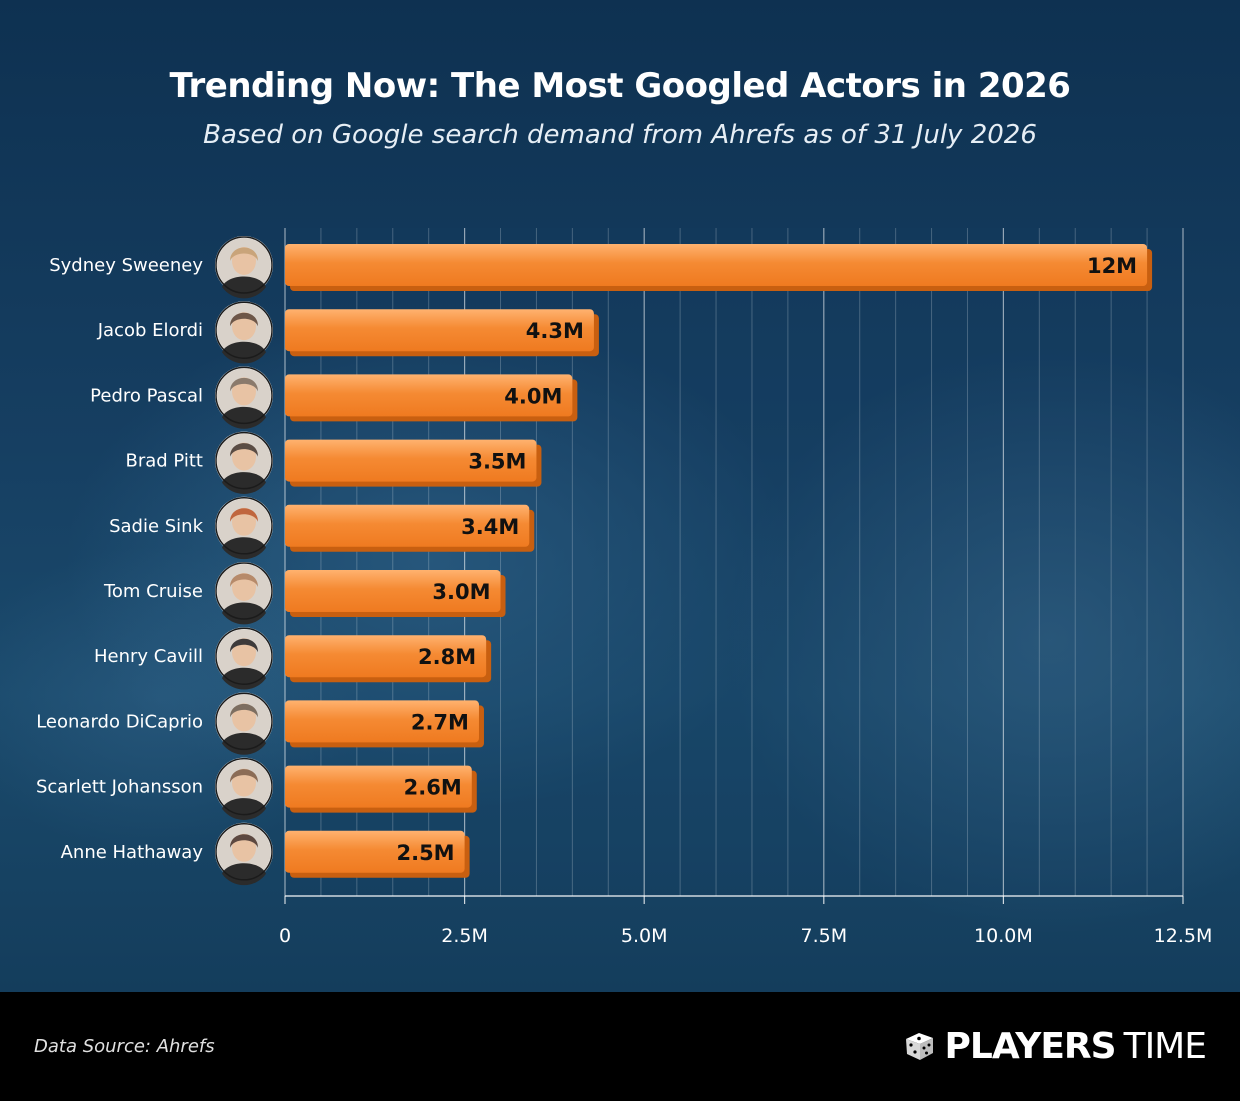 Image resolution: width=1240 pixels, height=1101 pixels. Describe the element at coordinates (148, 656) in the screenshot. I see `category-label: Henry Cavill` at that location.